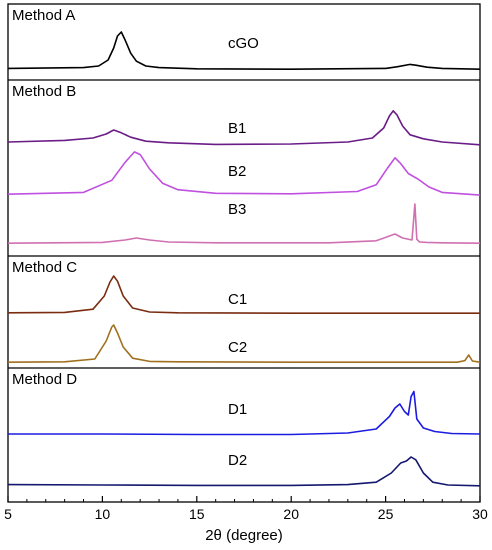 The image size is (492, 550). I want to click on panel-label: Method D, so click(44, 379).